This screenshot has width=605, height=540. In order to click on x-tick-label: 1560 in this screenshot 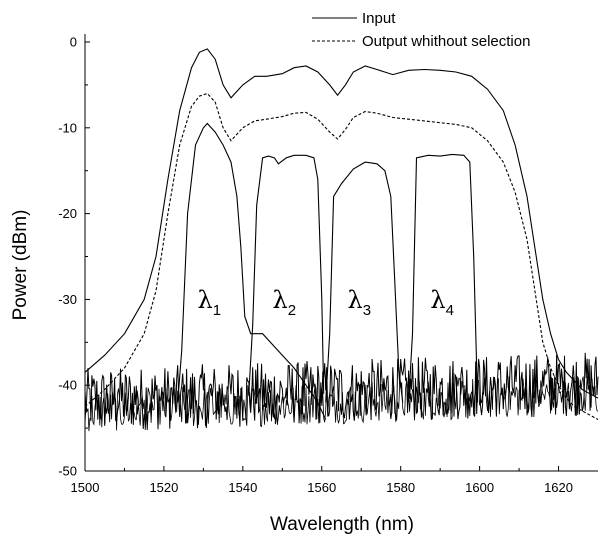, I will do `click(321, 487)`.